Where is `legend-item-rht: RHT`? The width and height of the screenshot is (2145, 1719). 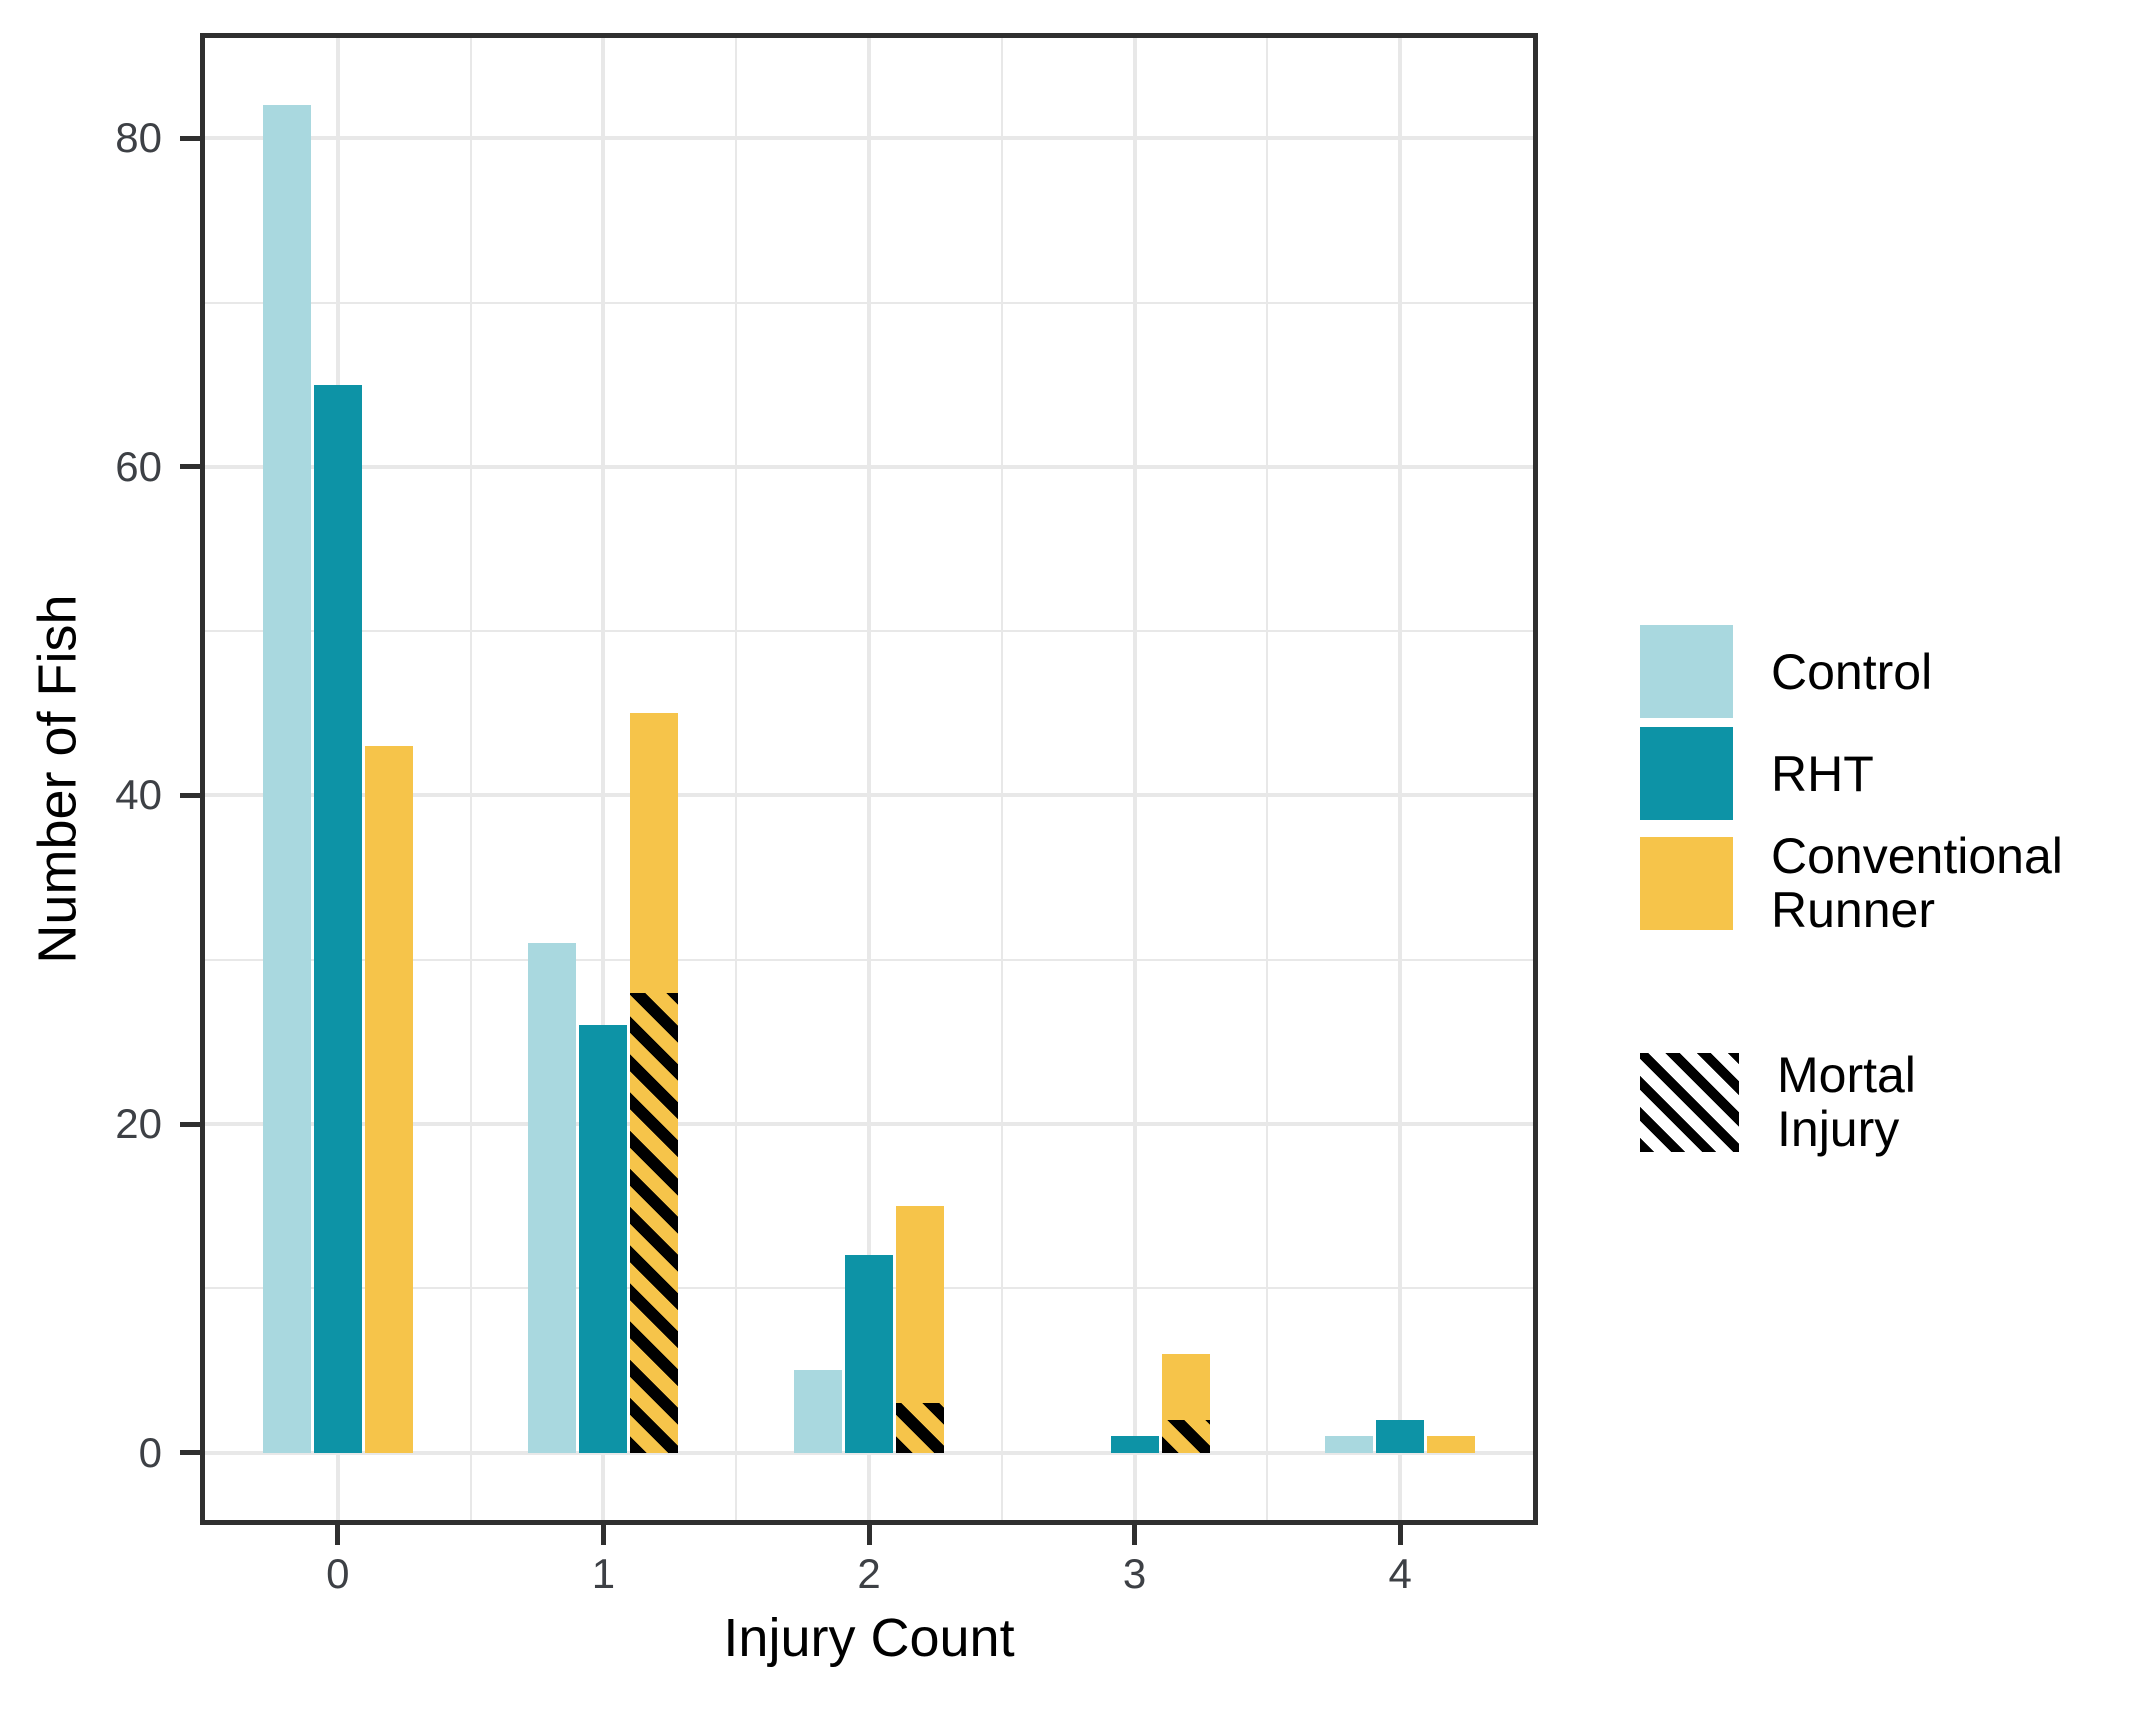
legend-item-rht: RHT is located at coordinates (1851, 773).